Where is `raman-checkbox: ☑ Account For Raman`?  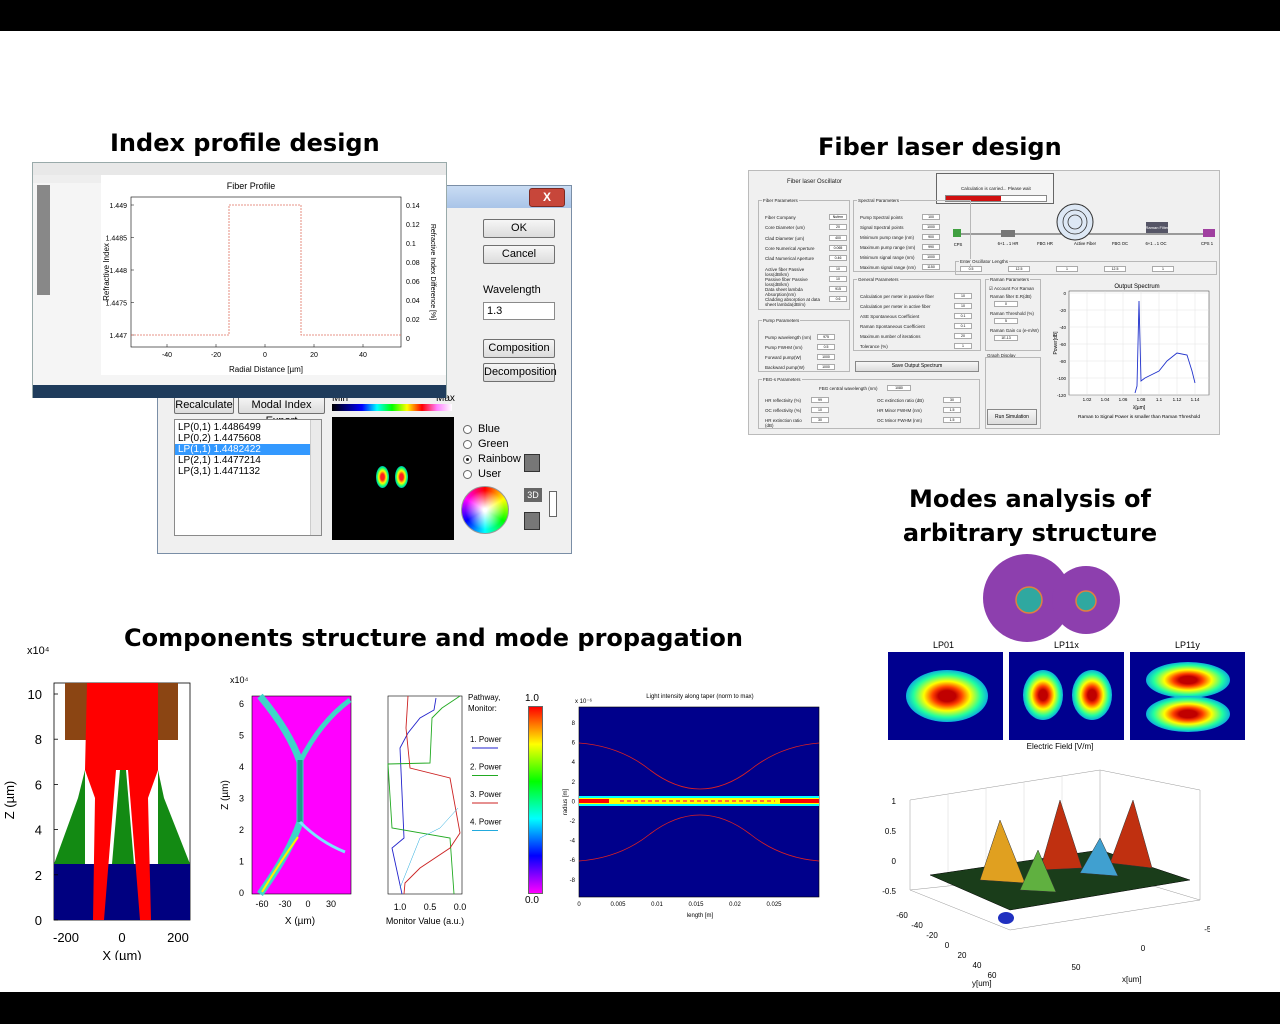 raman-checkbox: ☑ Account For Raman is located at coordinates (1012, 288).